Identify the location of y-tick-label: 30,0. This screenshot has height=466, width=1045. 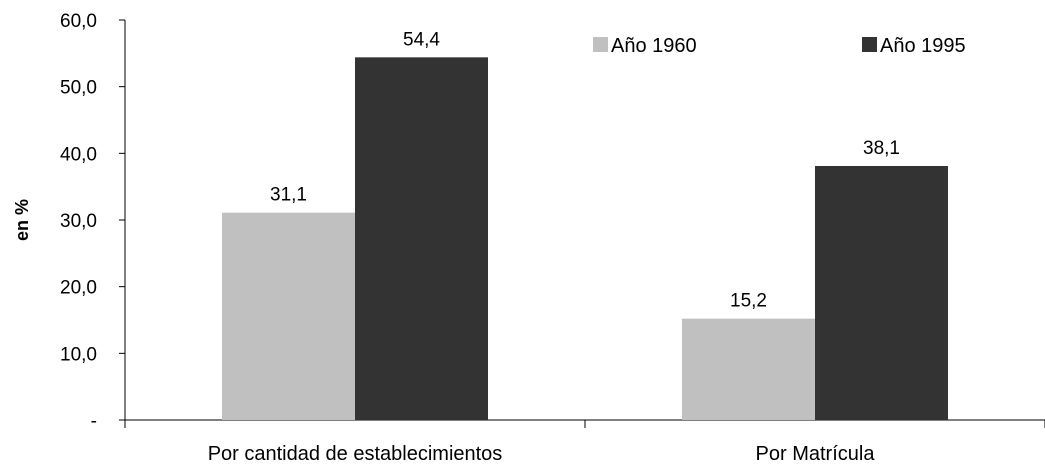
(78, 221).